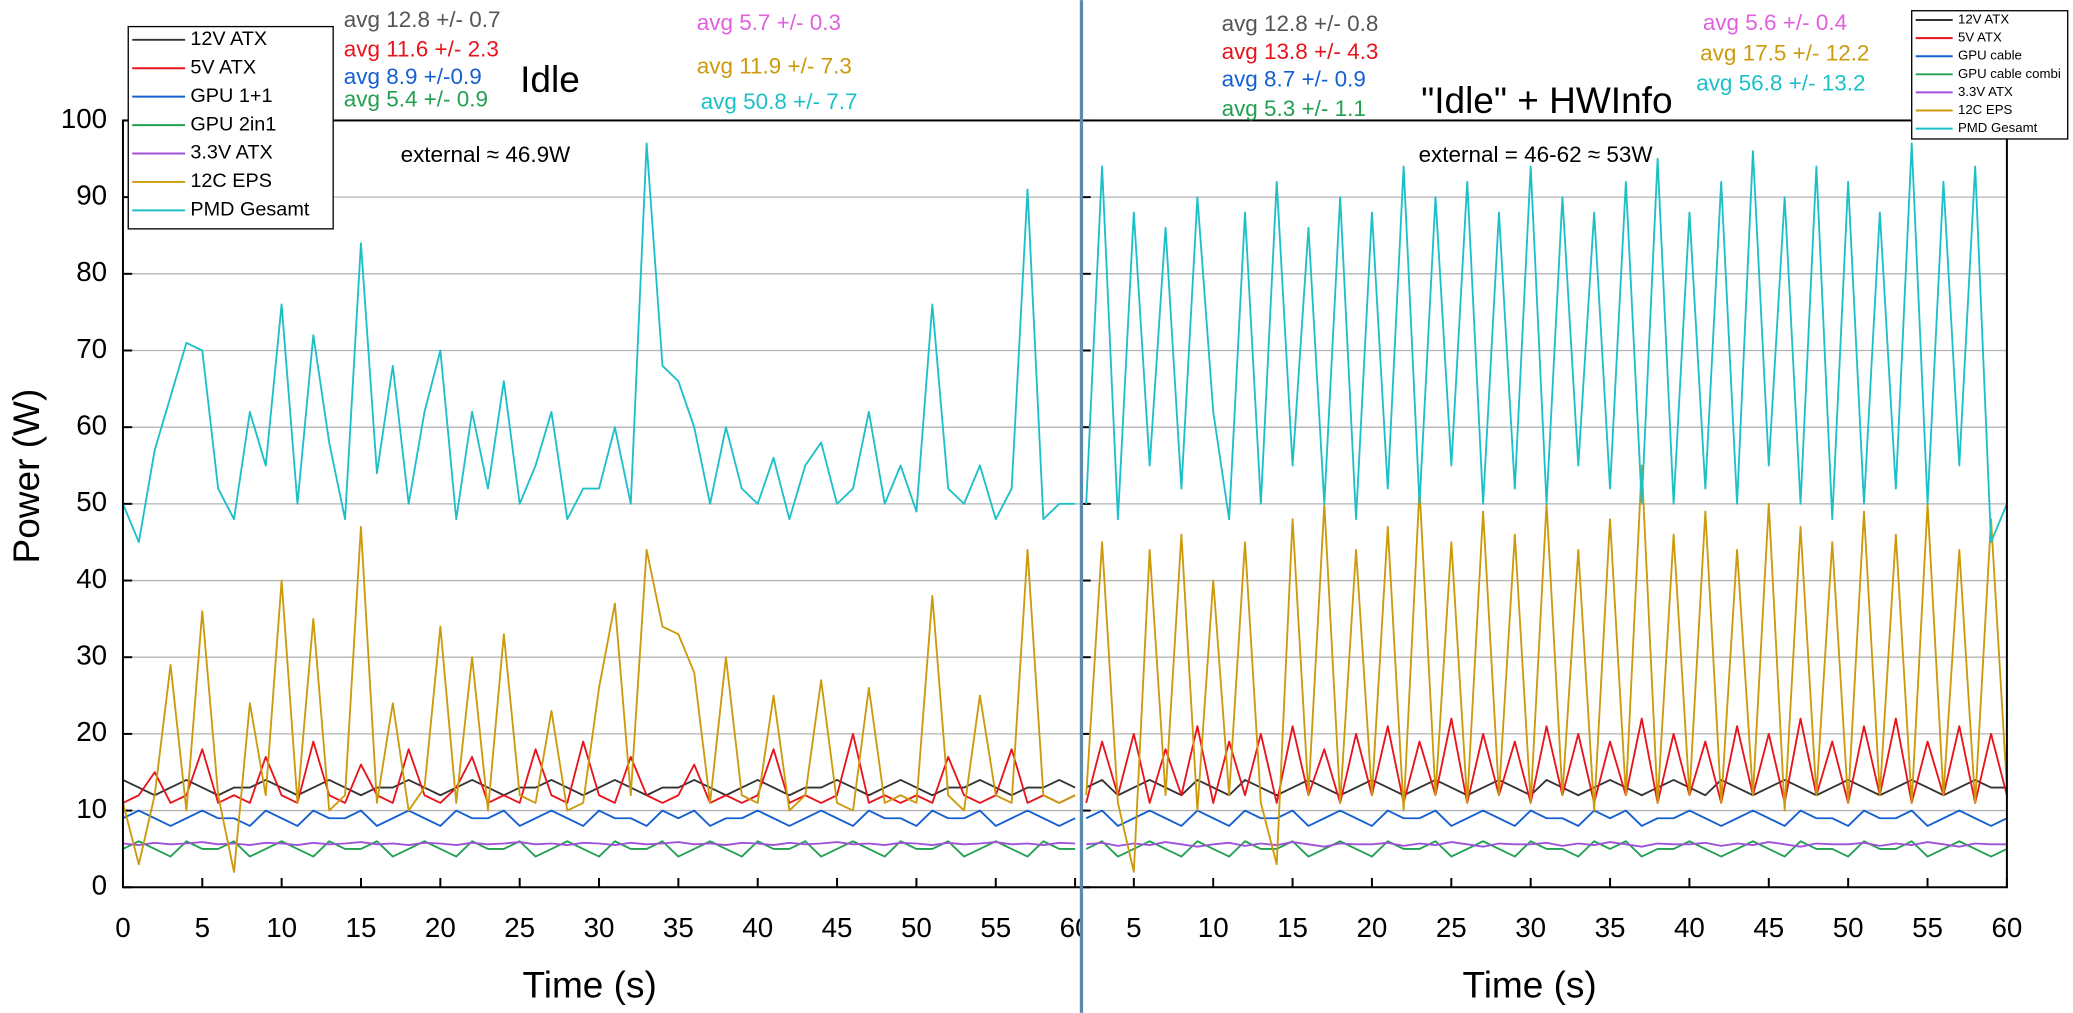 The height and width of the screenshot is (1013, 2073). I want to click on stat-label: avg 8.7 +/- 0.9, so click(1294, 79).